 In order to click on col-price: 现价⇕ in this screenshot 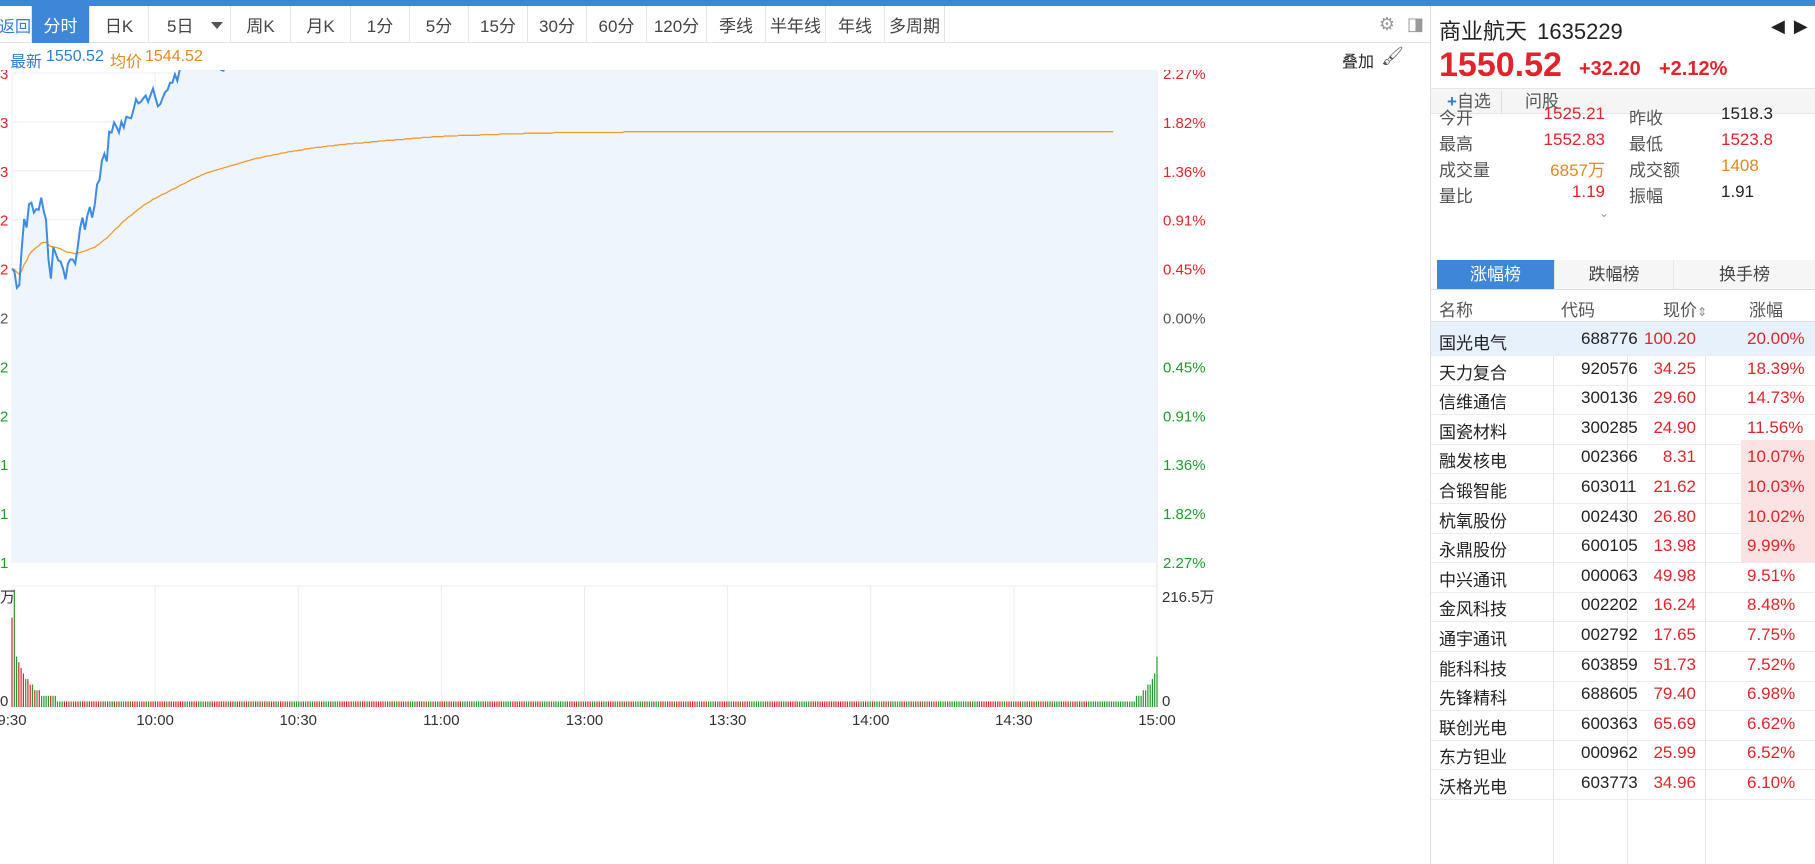, I will do `click(1685, 308)`.